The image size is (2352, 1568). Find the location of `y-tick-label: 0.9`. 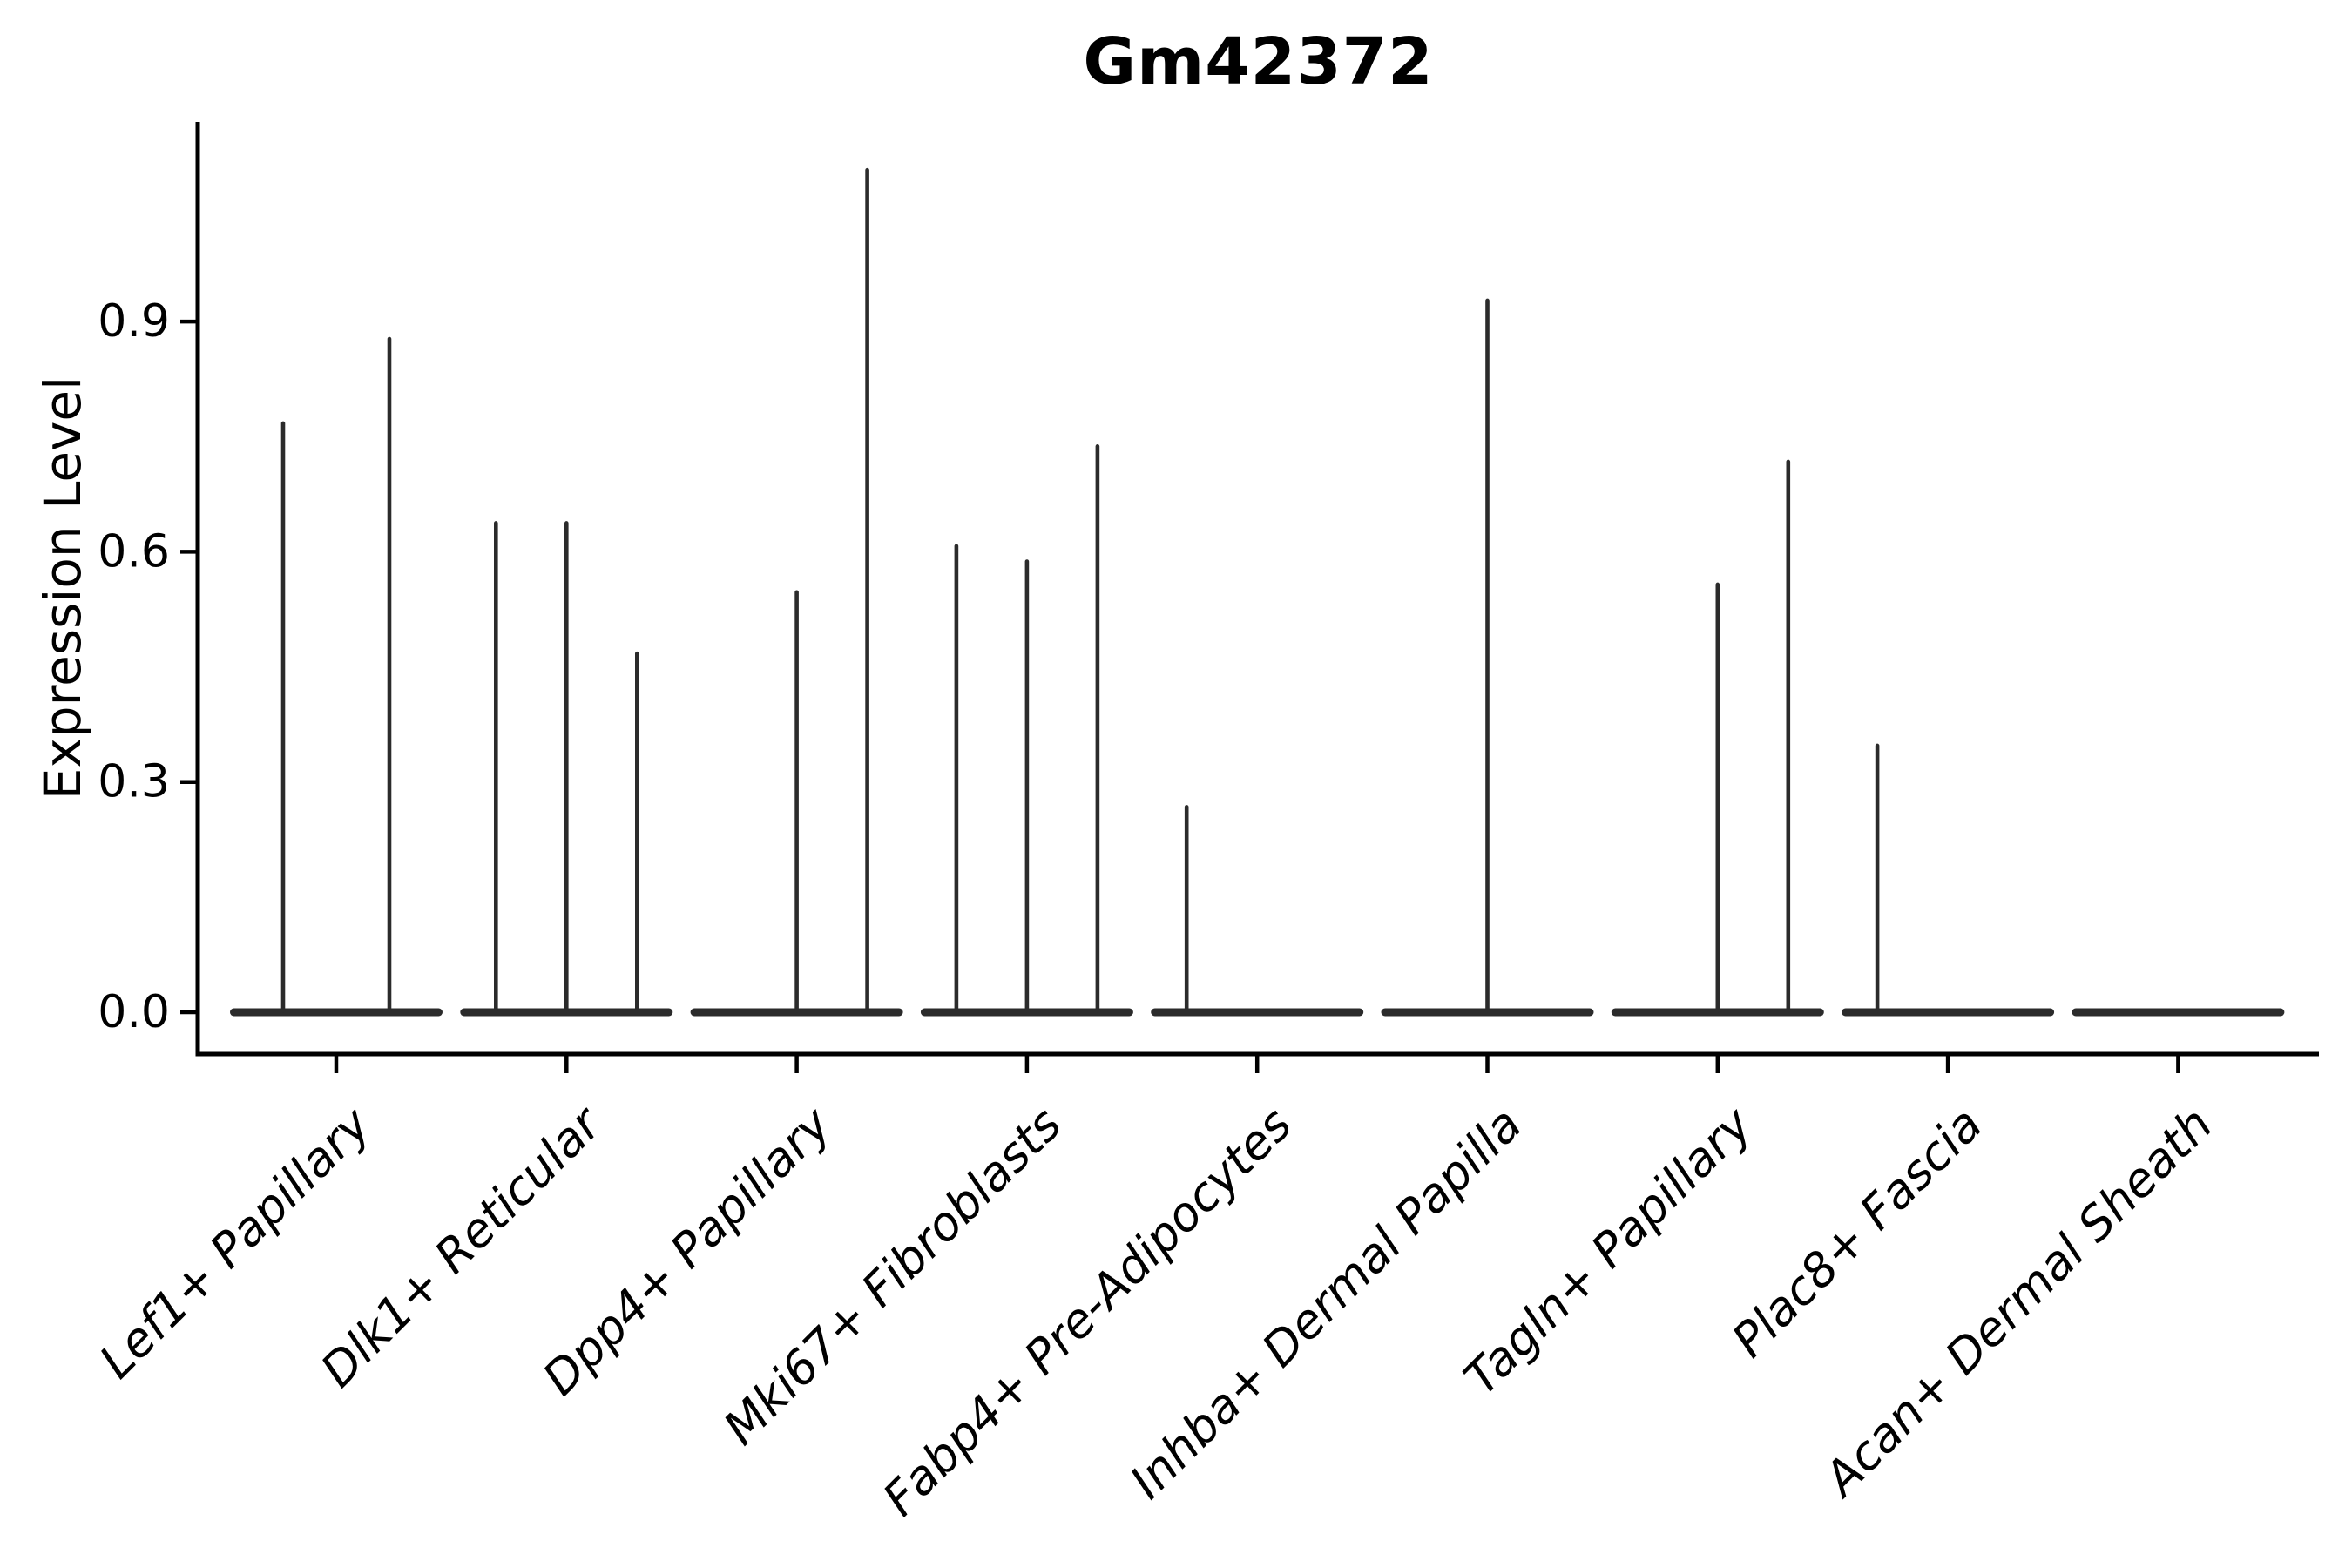

y-tick-label: 0.9 is located at coordinates (134, 321).